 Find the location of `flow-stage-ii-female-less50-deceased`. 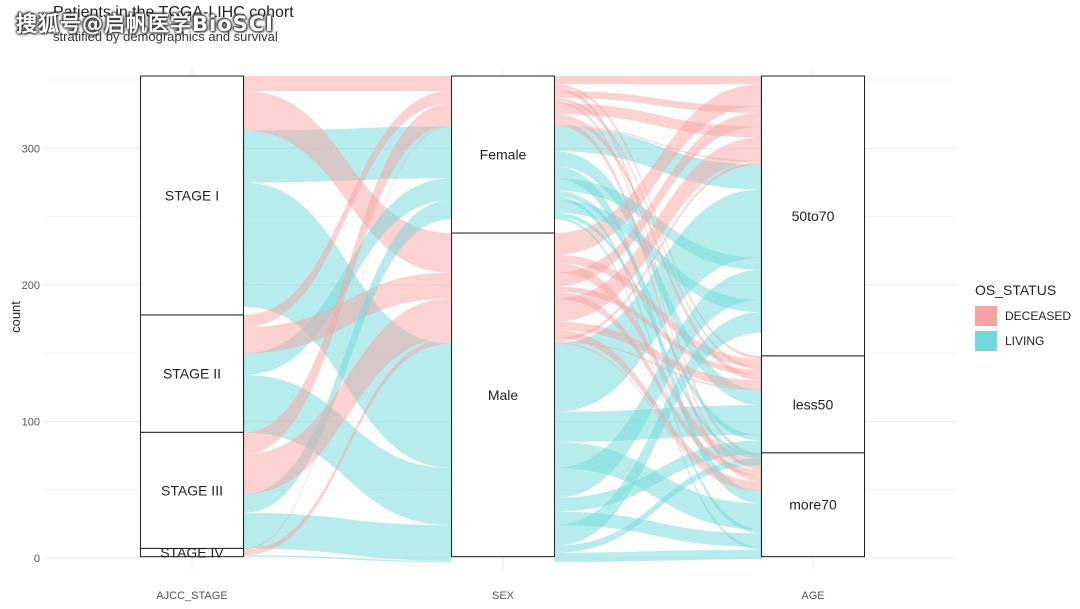

flow-stage-ii-female-less50-deceased is located at coordinates (347, 211).